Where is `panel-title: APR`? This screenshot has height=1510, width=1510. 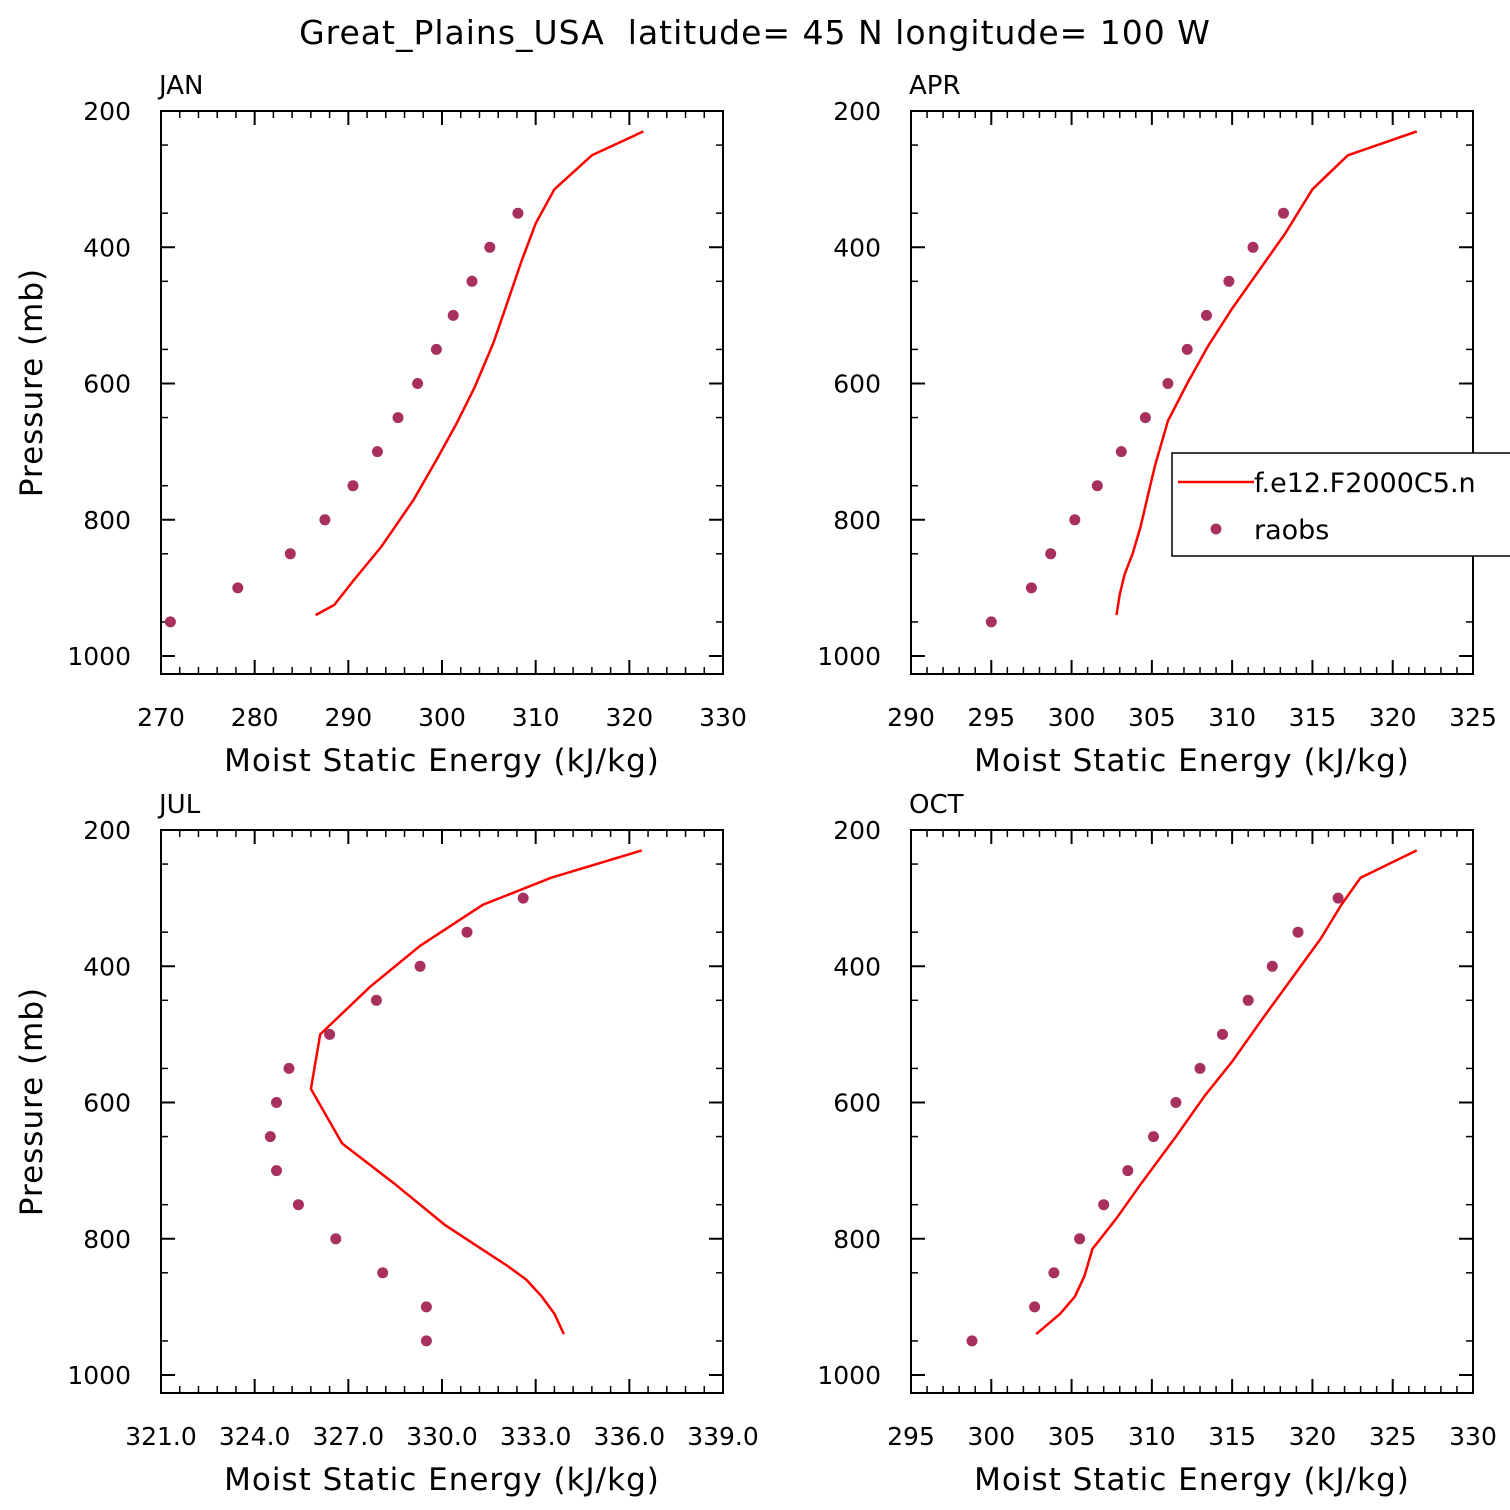 panel-title: APR is located at coordinates (935, 86).